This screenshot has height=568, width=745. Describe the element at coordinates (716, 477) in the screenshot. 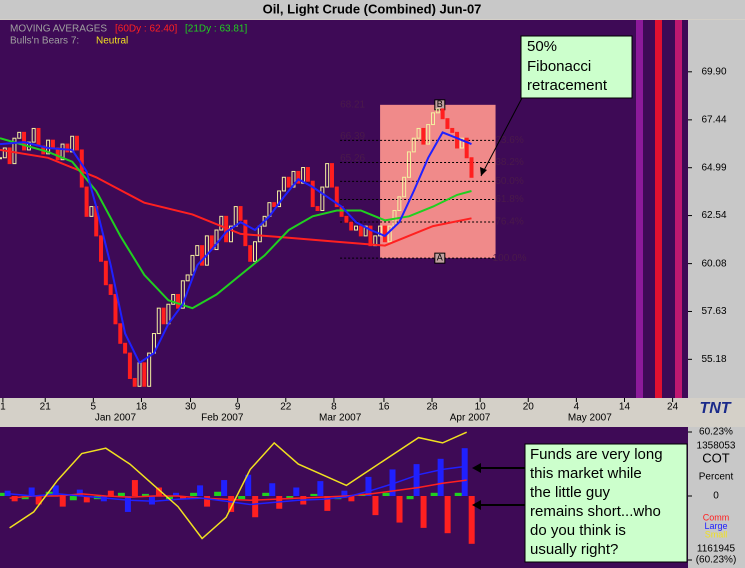

I see `cot-sublabel: Percent` at that location.